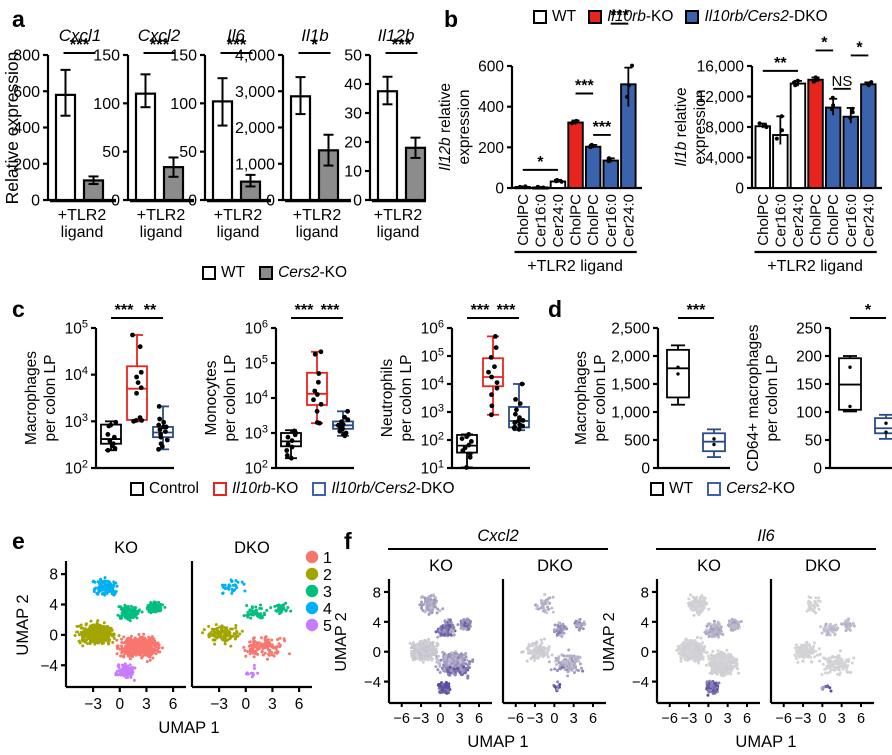 This screenshot has width=892, height=755. What do you see at coordinates (814, 441) in the screenshot?
I see `y-tick-label: 50` at bounding box center [814, 441].